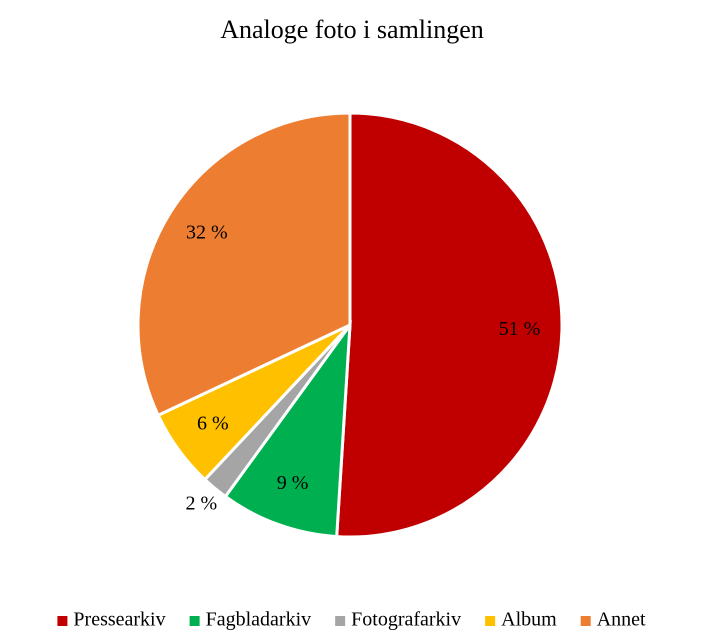  What do you see at coordinates (259, 620) in the screenshot?
I see `legend-label: Fagbladarkiv` at bounding box center [259, 620].